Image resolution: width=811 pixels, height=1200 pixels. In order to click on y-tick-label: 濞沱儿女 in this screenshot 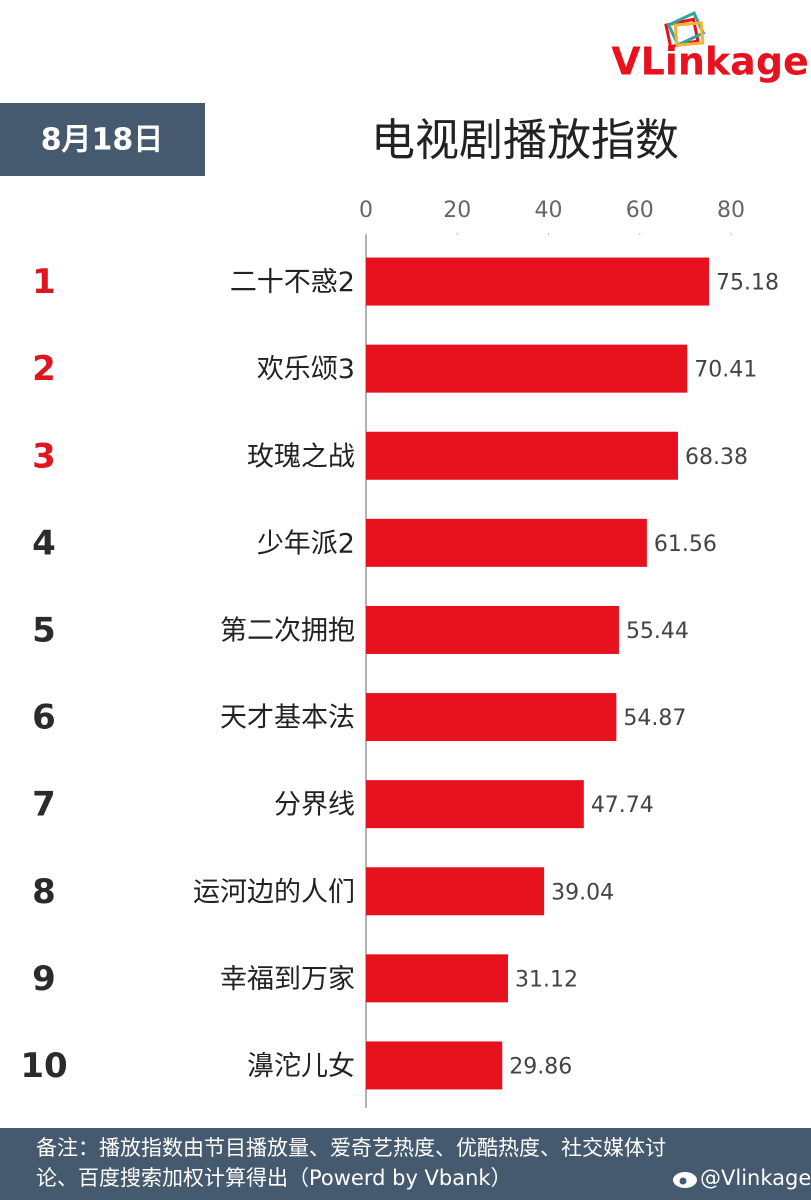, I will do `click(301, 1066)`.